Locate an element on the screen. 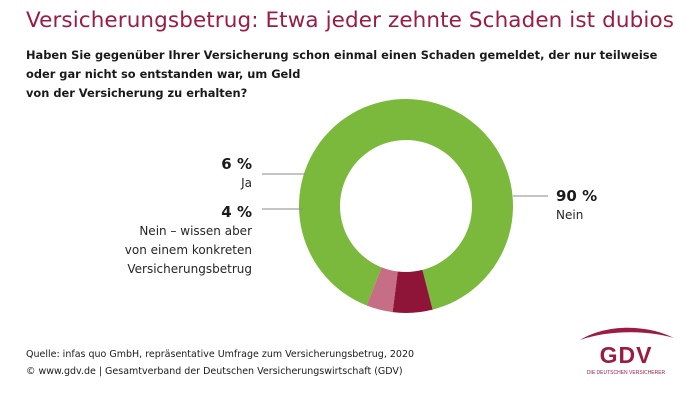 The height and width of the screenshot is (400, 689). slice-ja is located at coordinates (412, 291).